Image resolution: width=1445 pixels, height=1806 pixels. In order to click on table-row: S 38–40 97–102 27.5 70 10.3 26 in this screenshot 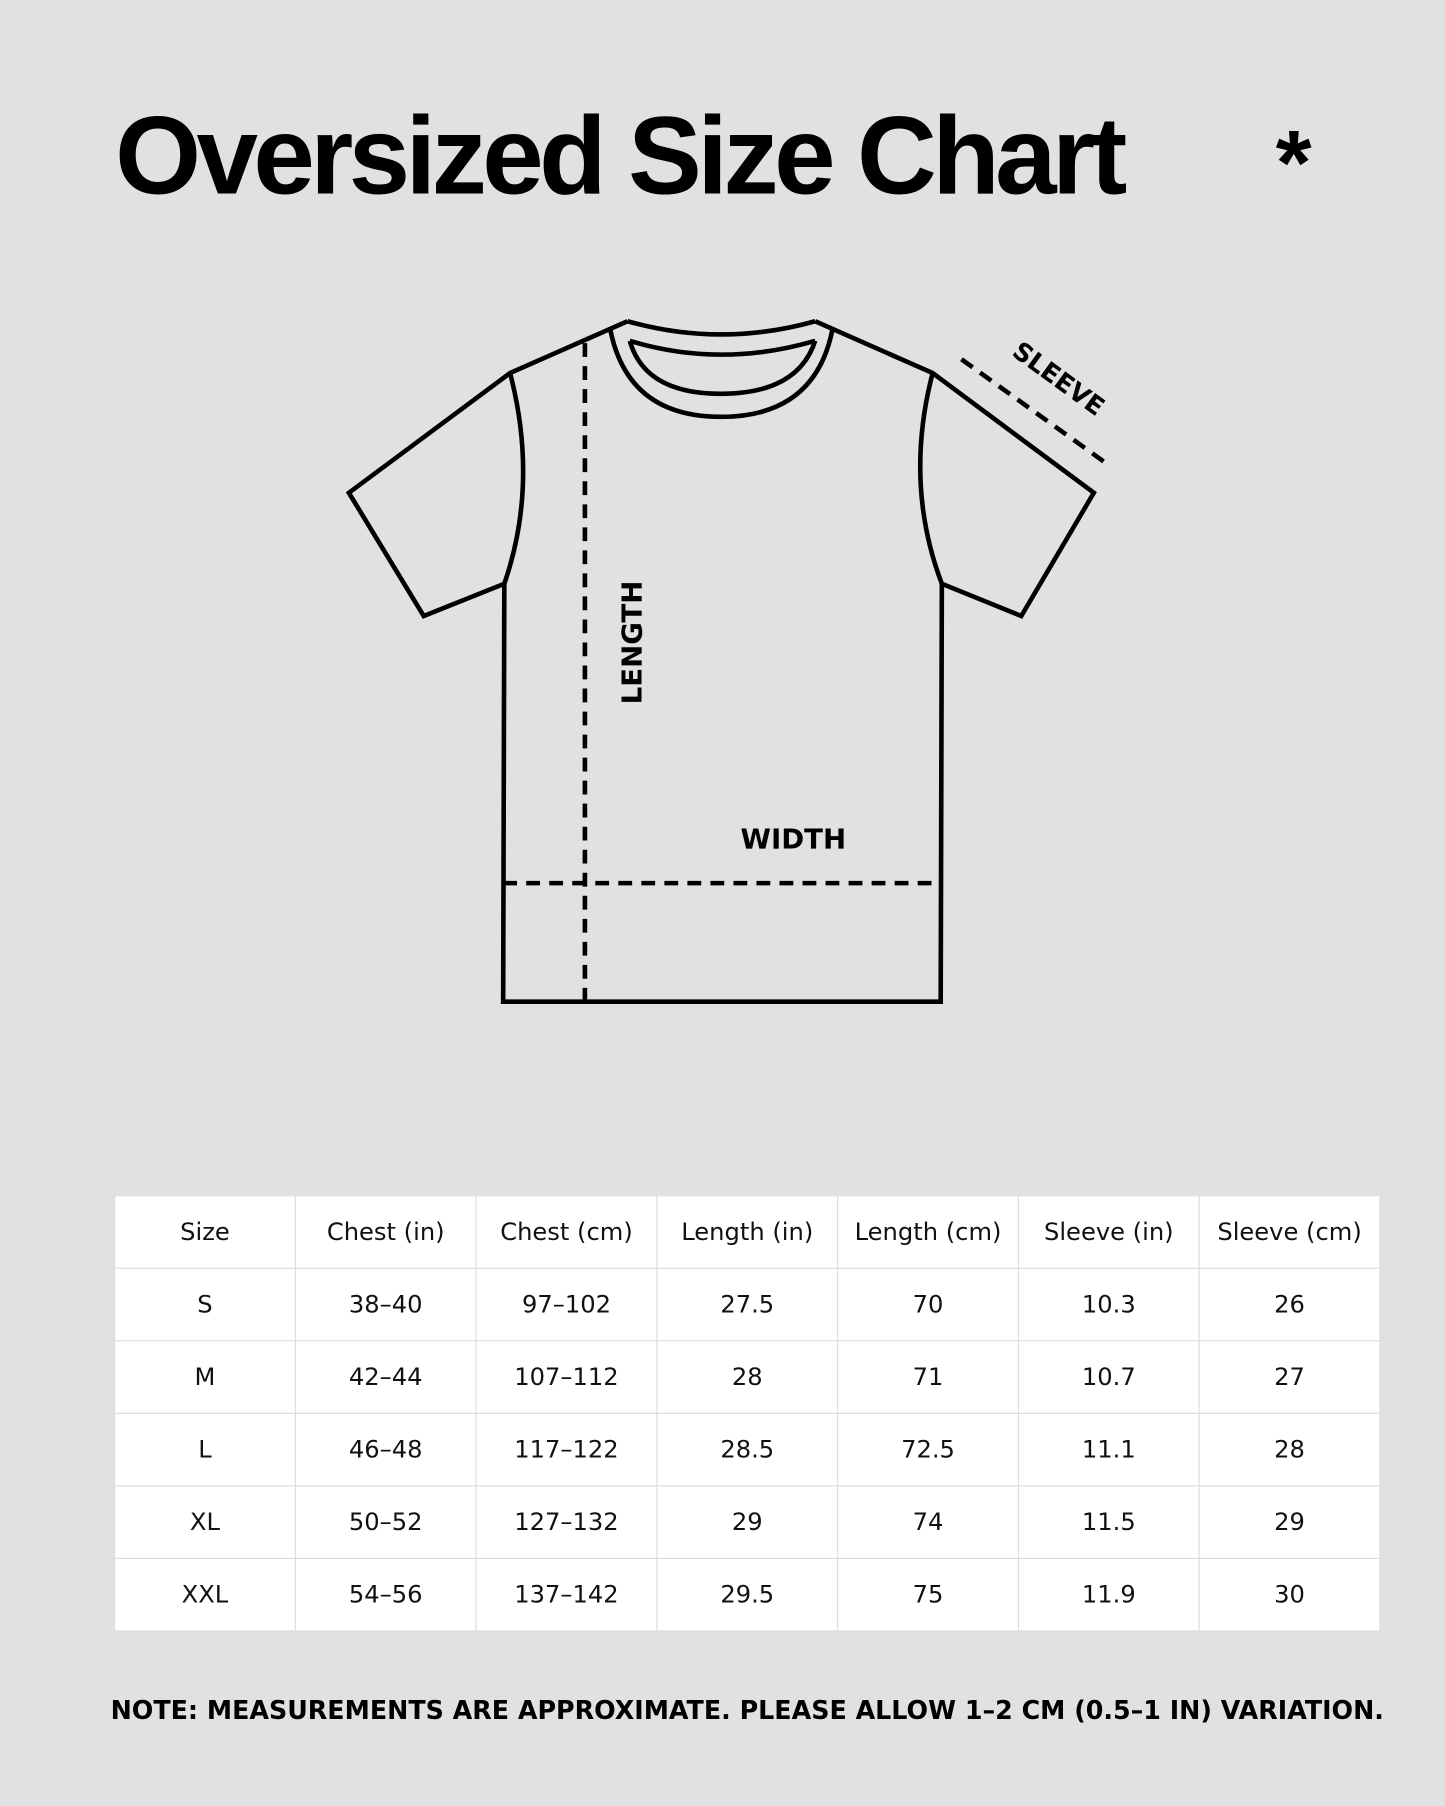, I will do `click(747, 1304)`.